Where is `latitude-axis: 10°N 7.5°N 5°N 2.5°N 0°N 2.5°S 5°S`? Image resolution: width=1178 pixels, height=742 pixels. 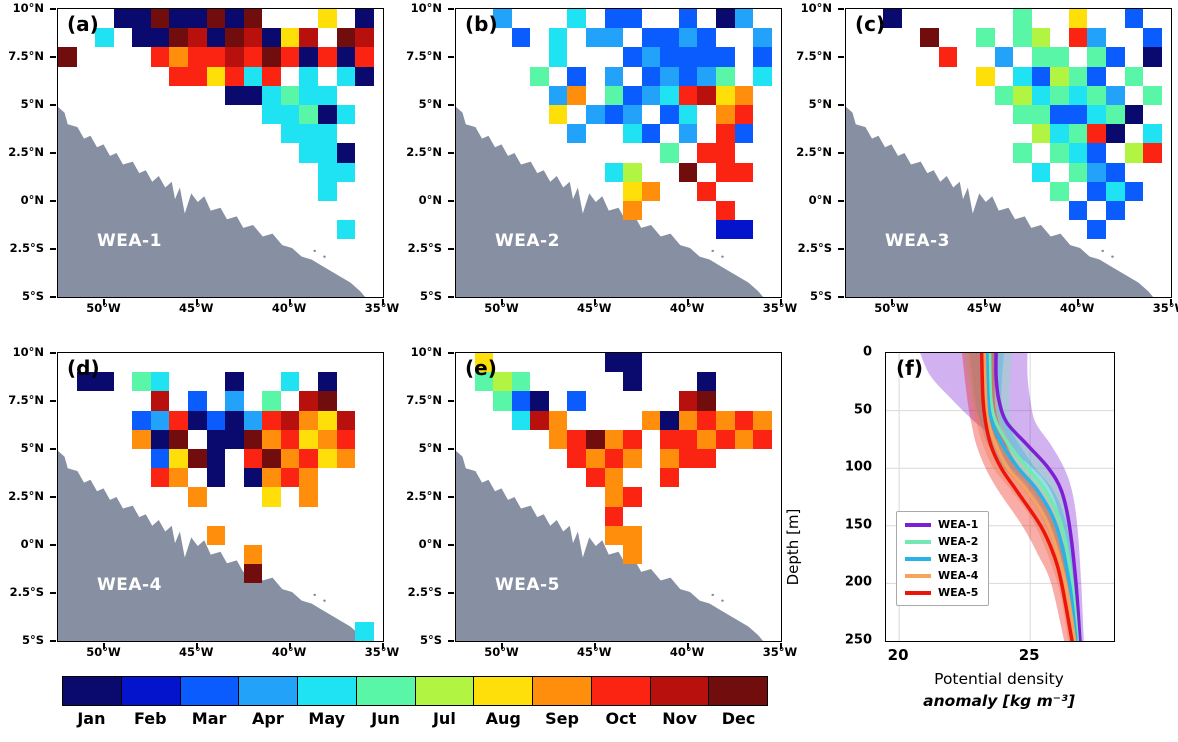
latitude-axis: 10°N 7.5°N 5°N 2.5°N 0°N 2.5°S 5°S is located at coordinates (27, 152).